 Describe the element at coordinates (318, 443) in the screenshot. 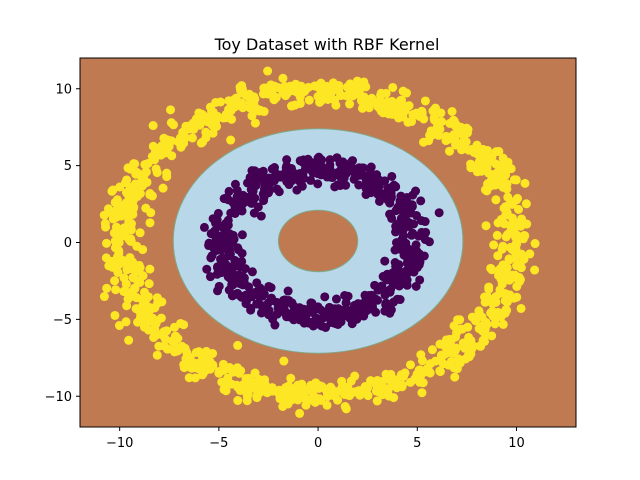

I see `x-tick-label: 0` at that location.